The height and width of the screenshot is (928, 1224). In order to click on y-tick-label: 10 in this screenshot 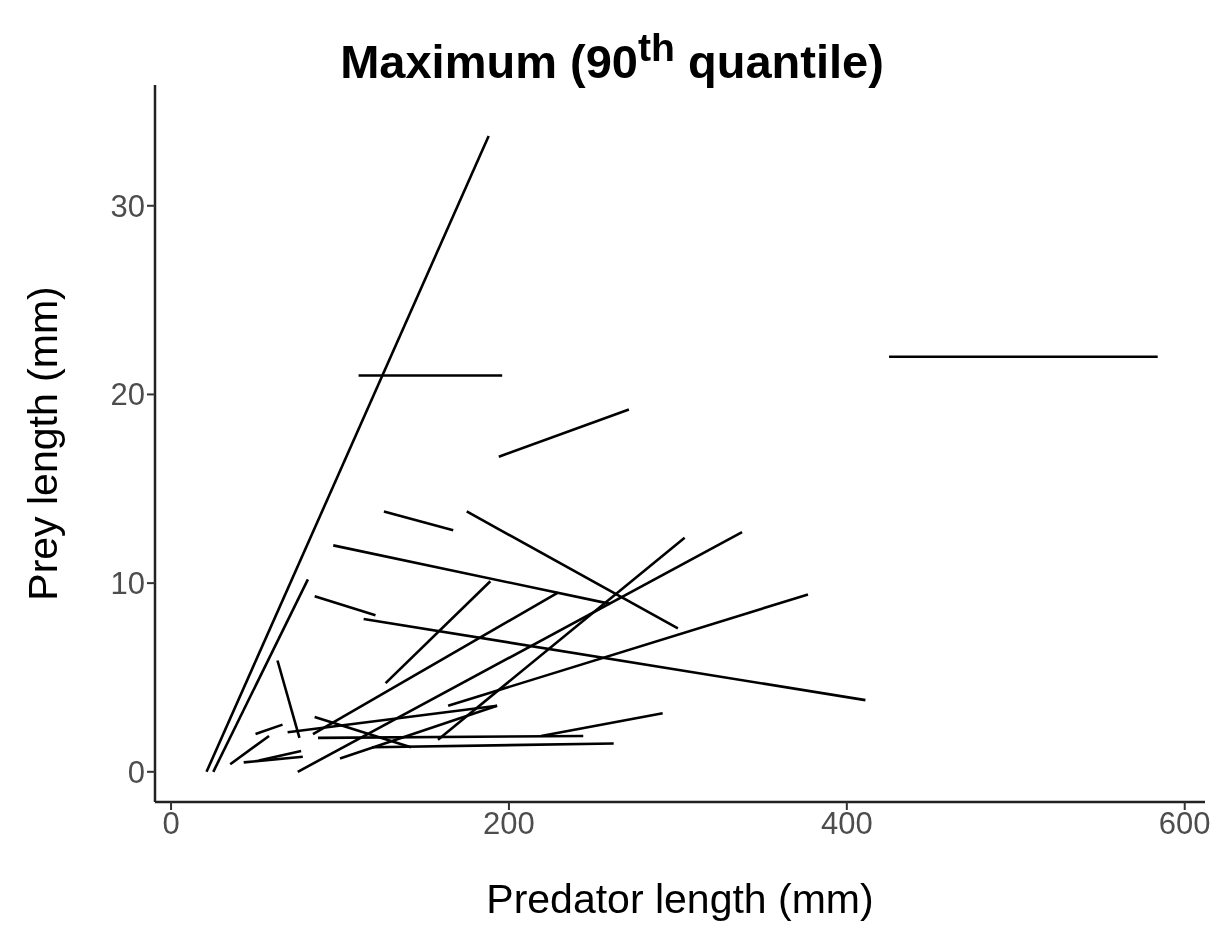, I will do `click(127, 584)`.